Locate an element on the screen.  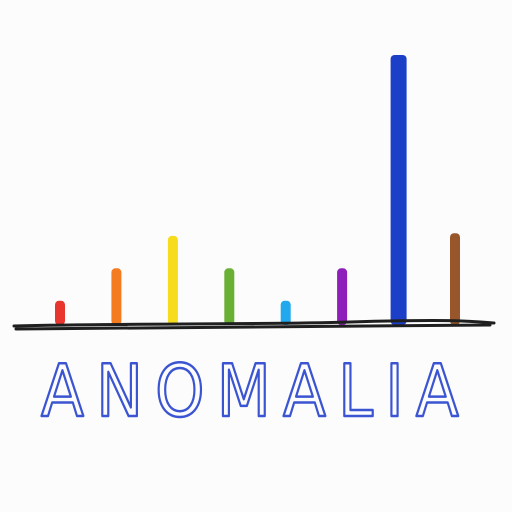
chart-title: ANOMALIA is located at coordinates (256, 391).